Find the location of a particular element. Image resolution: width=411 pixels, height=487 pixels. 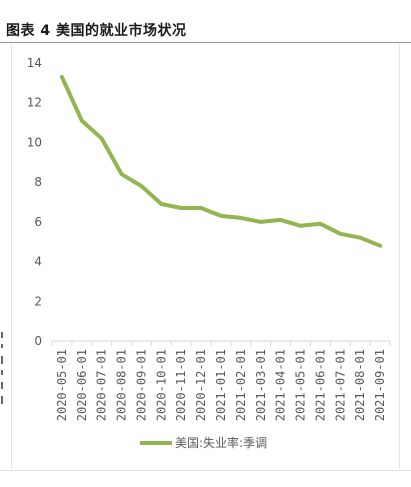

x-tick-label: 2021-04-01 is located at coordinates (281, 385).